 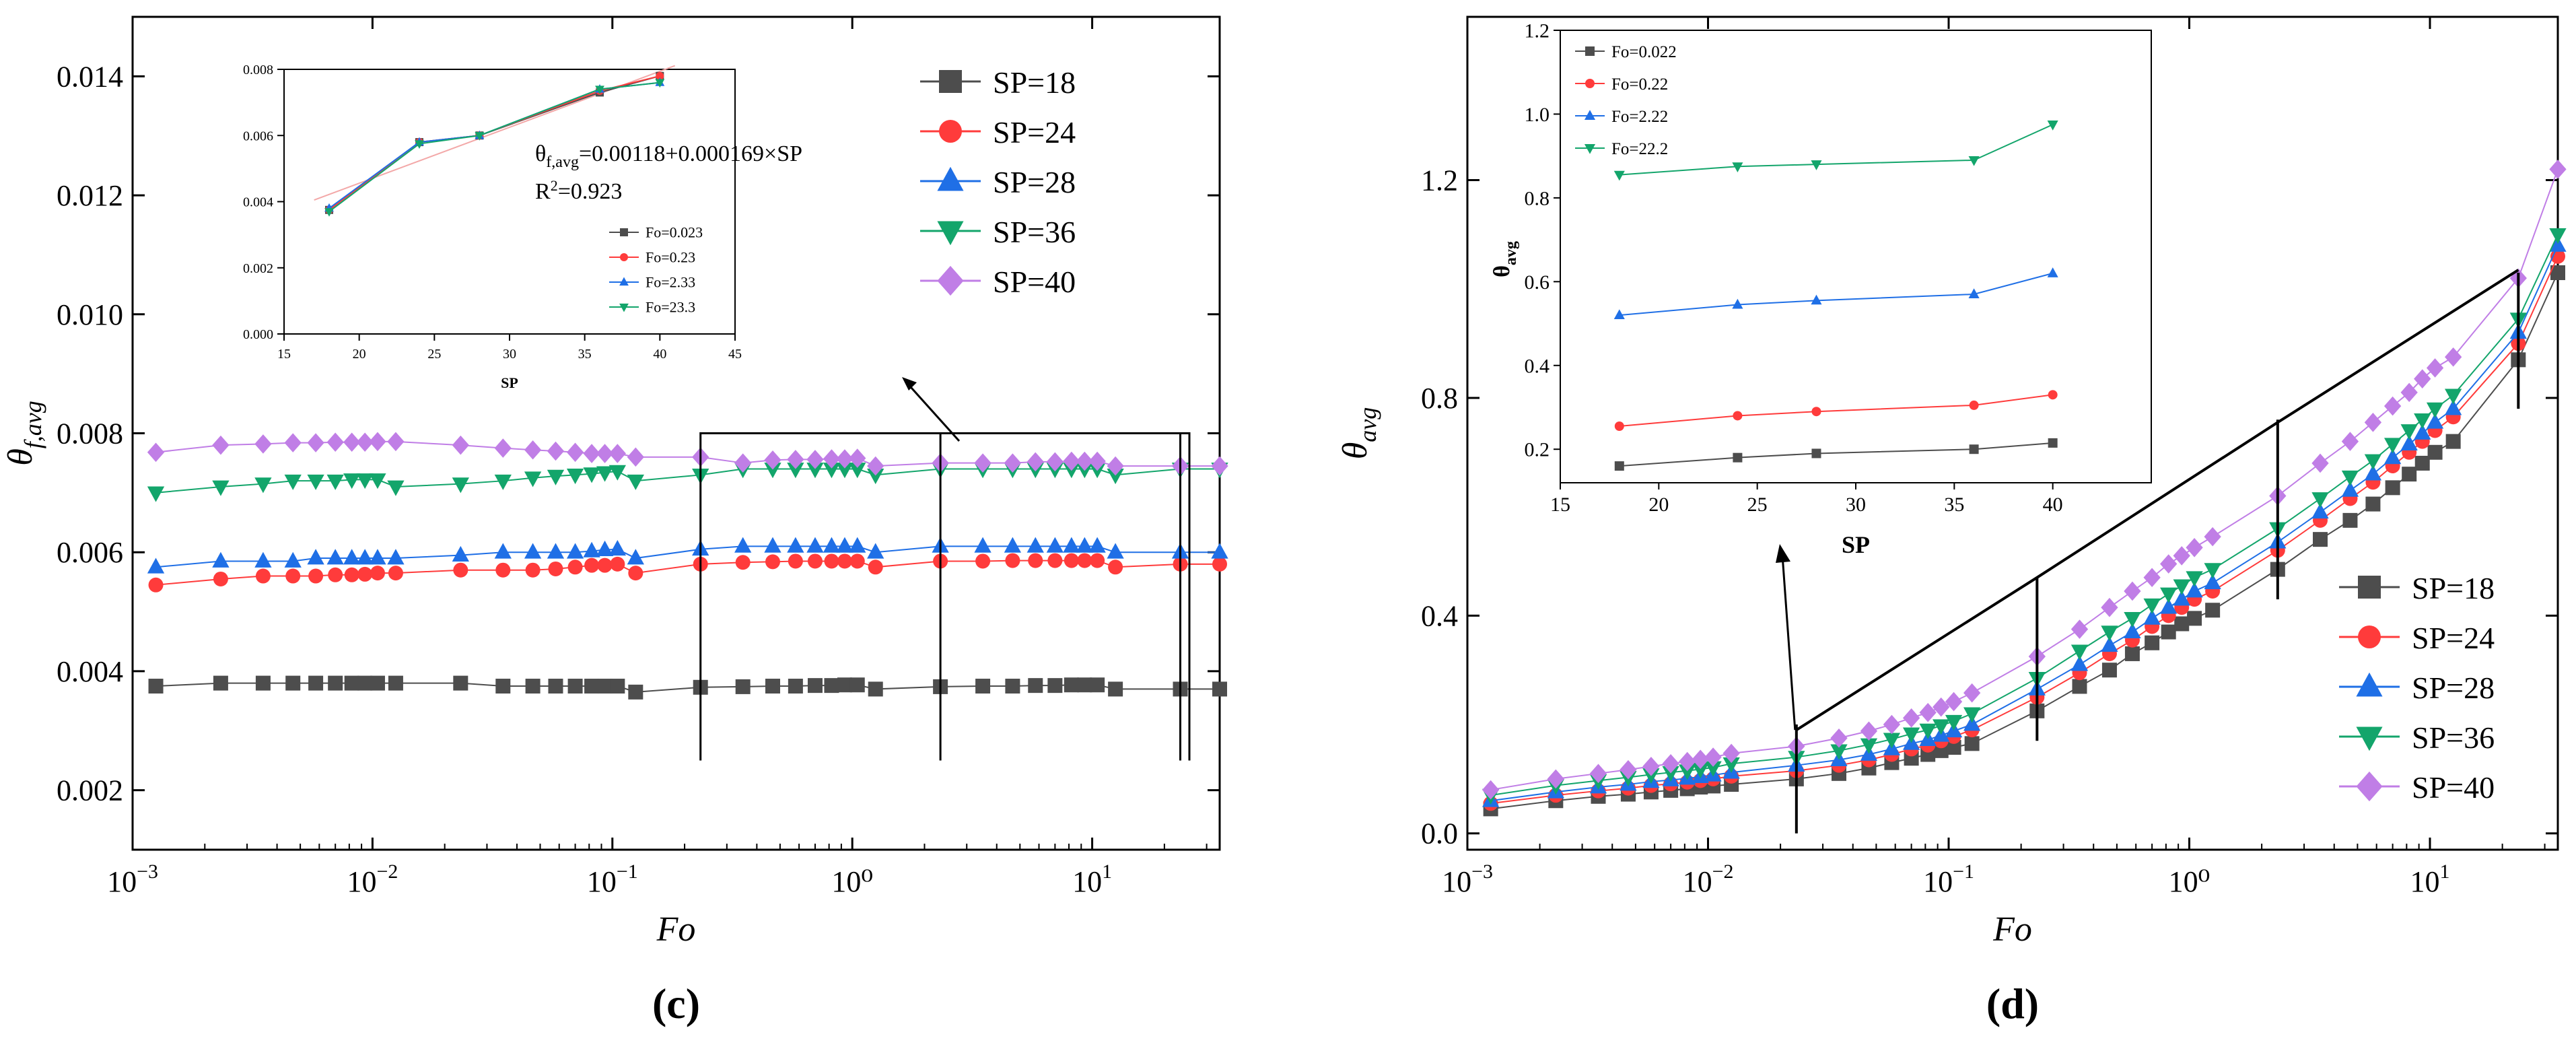 I want to click on y-tick-label: 1.2, so click(x=1439, y=180).